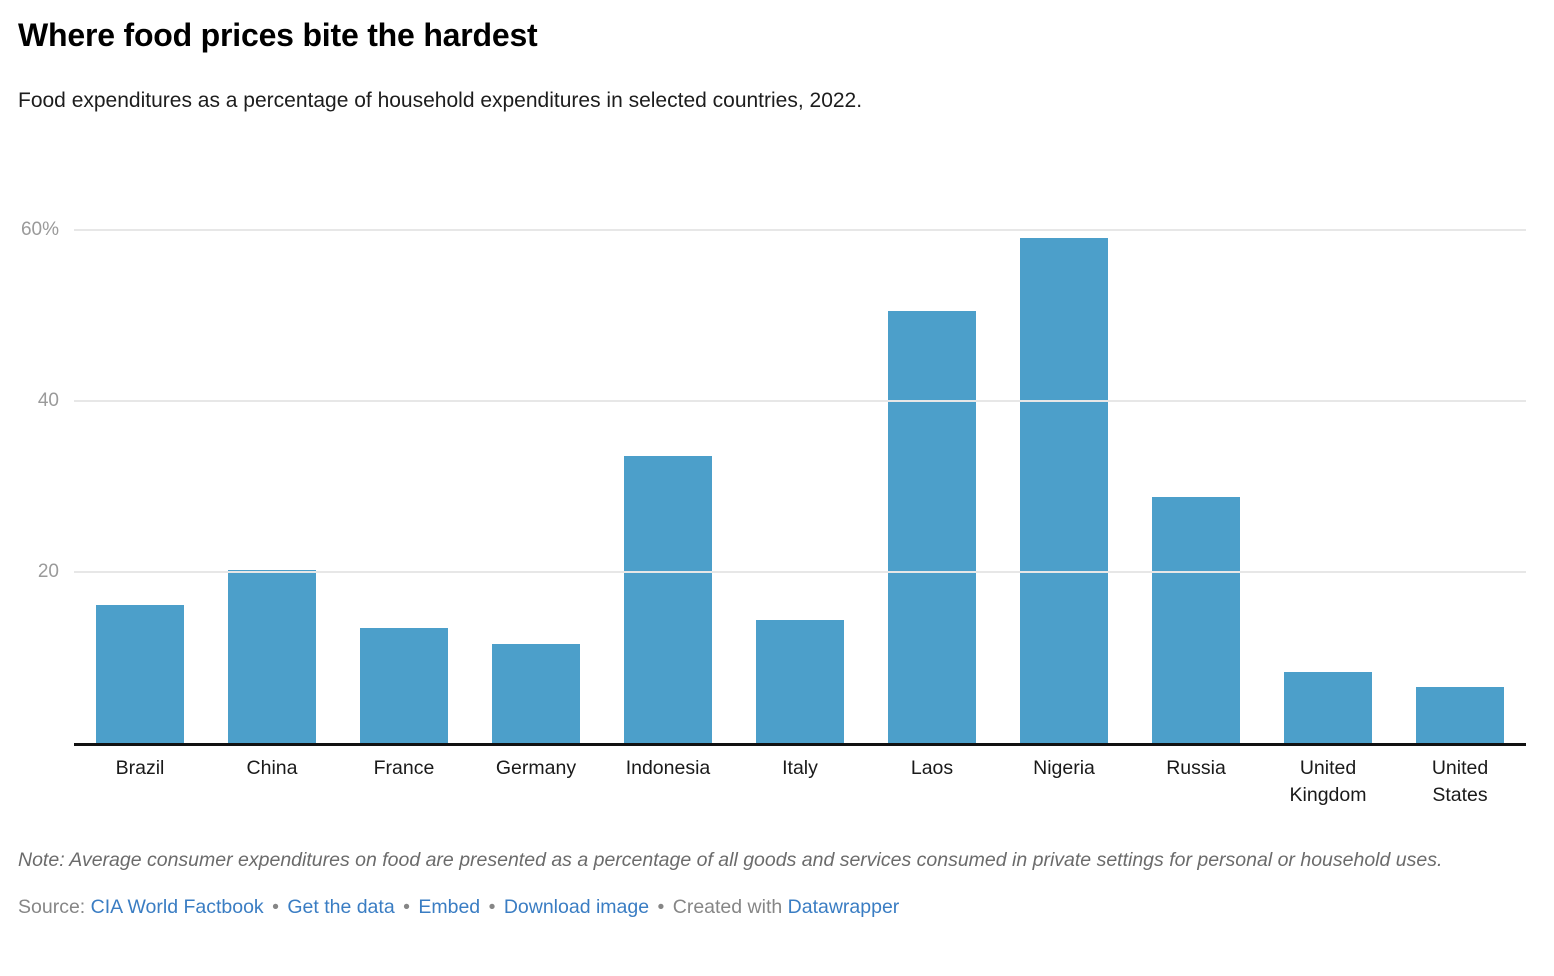 The image size is (1554, 976). I want to click on bar-united-states, so click(1460, 715).